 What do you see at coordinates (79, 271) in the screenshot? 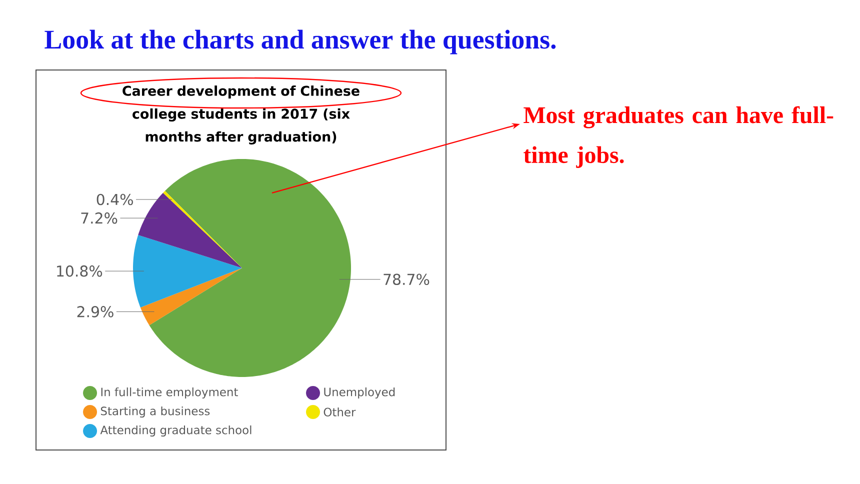
I see `data-label: 10.8%` at bounding box center [79, 271].